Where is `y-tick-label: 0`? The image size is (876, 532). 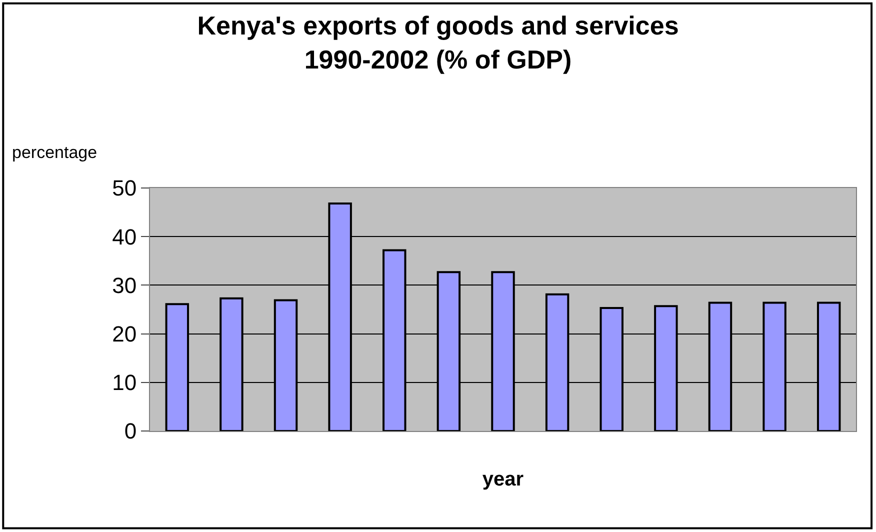 y-tick-label: 0 is located at coordinates (130, 431).